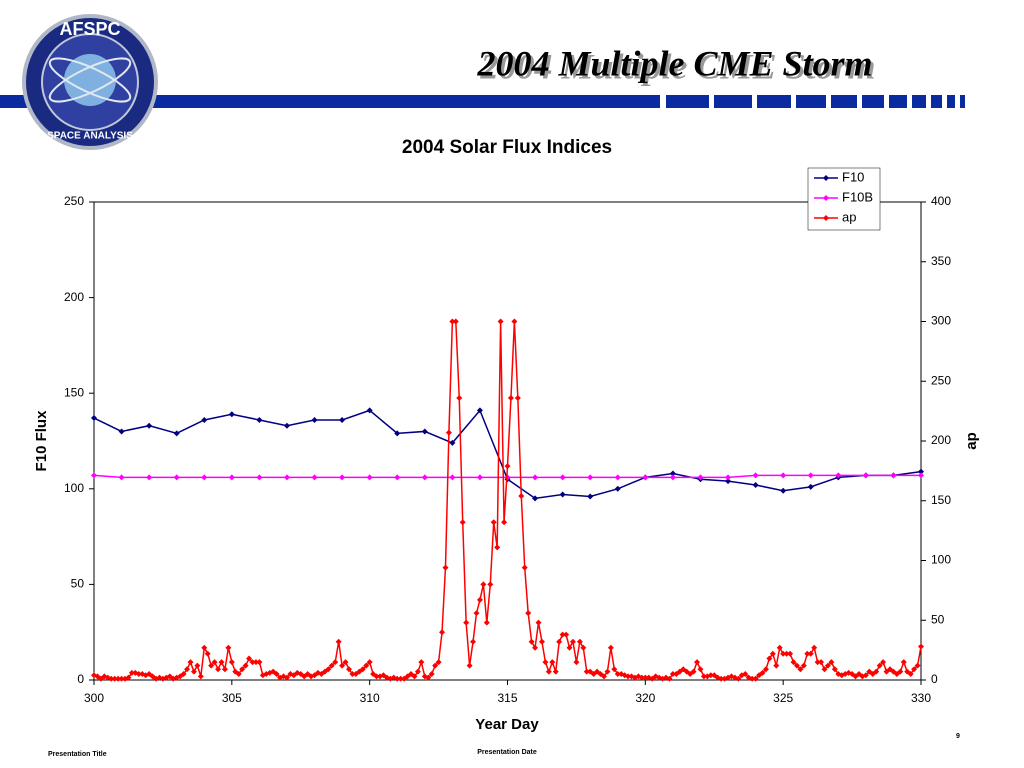 This screenshot has height=768, width=1024. I want to click on x-tick-label: 325, so click(783, 698).